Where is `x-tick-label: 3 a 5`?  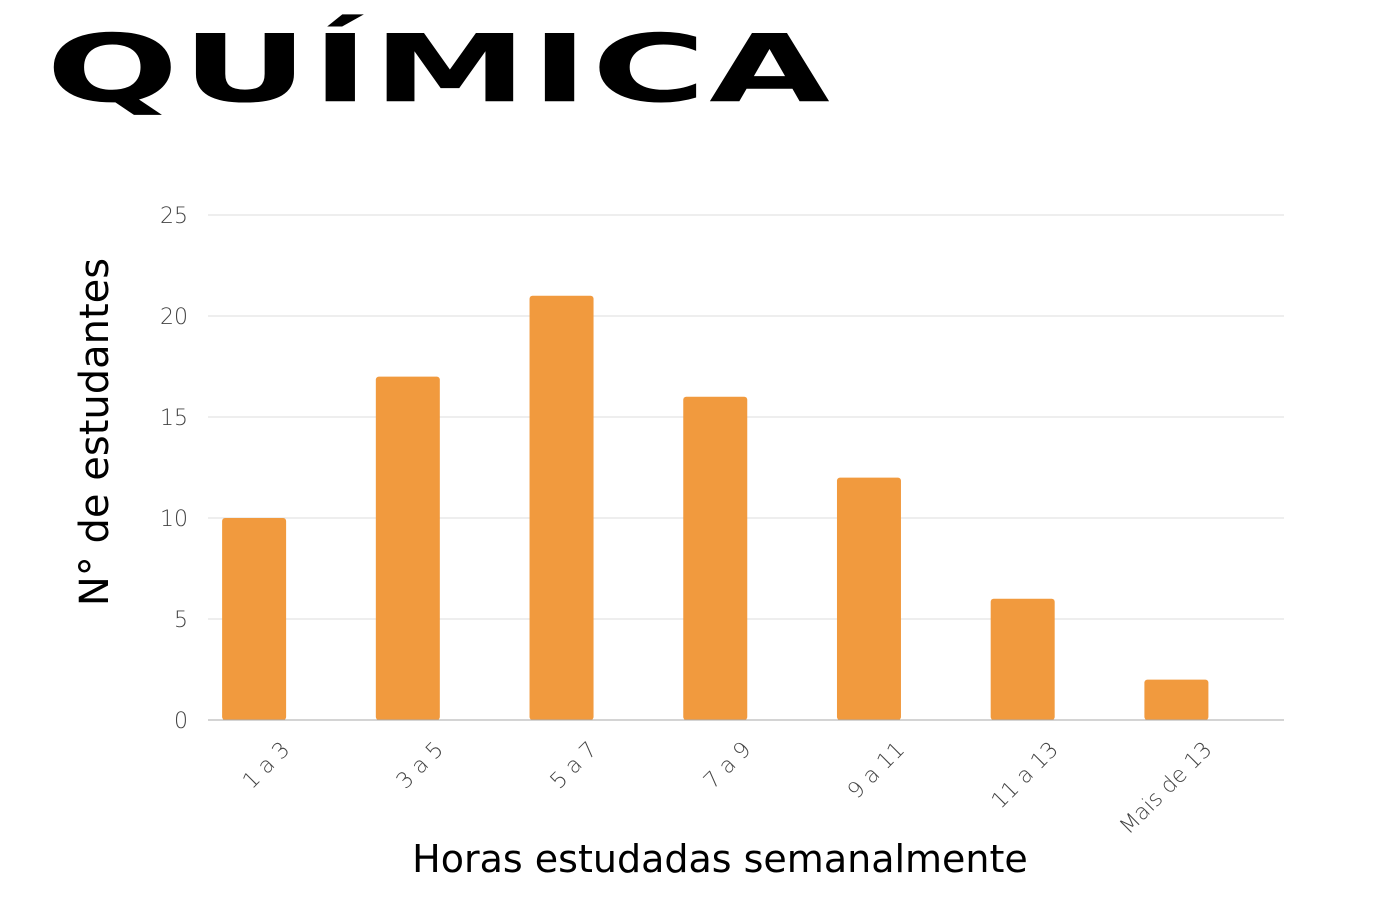
x-tick-label: 3 a 5 is located at coordinates (420, 765).